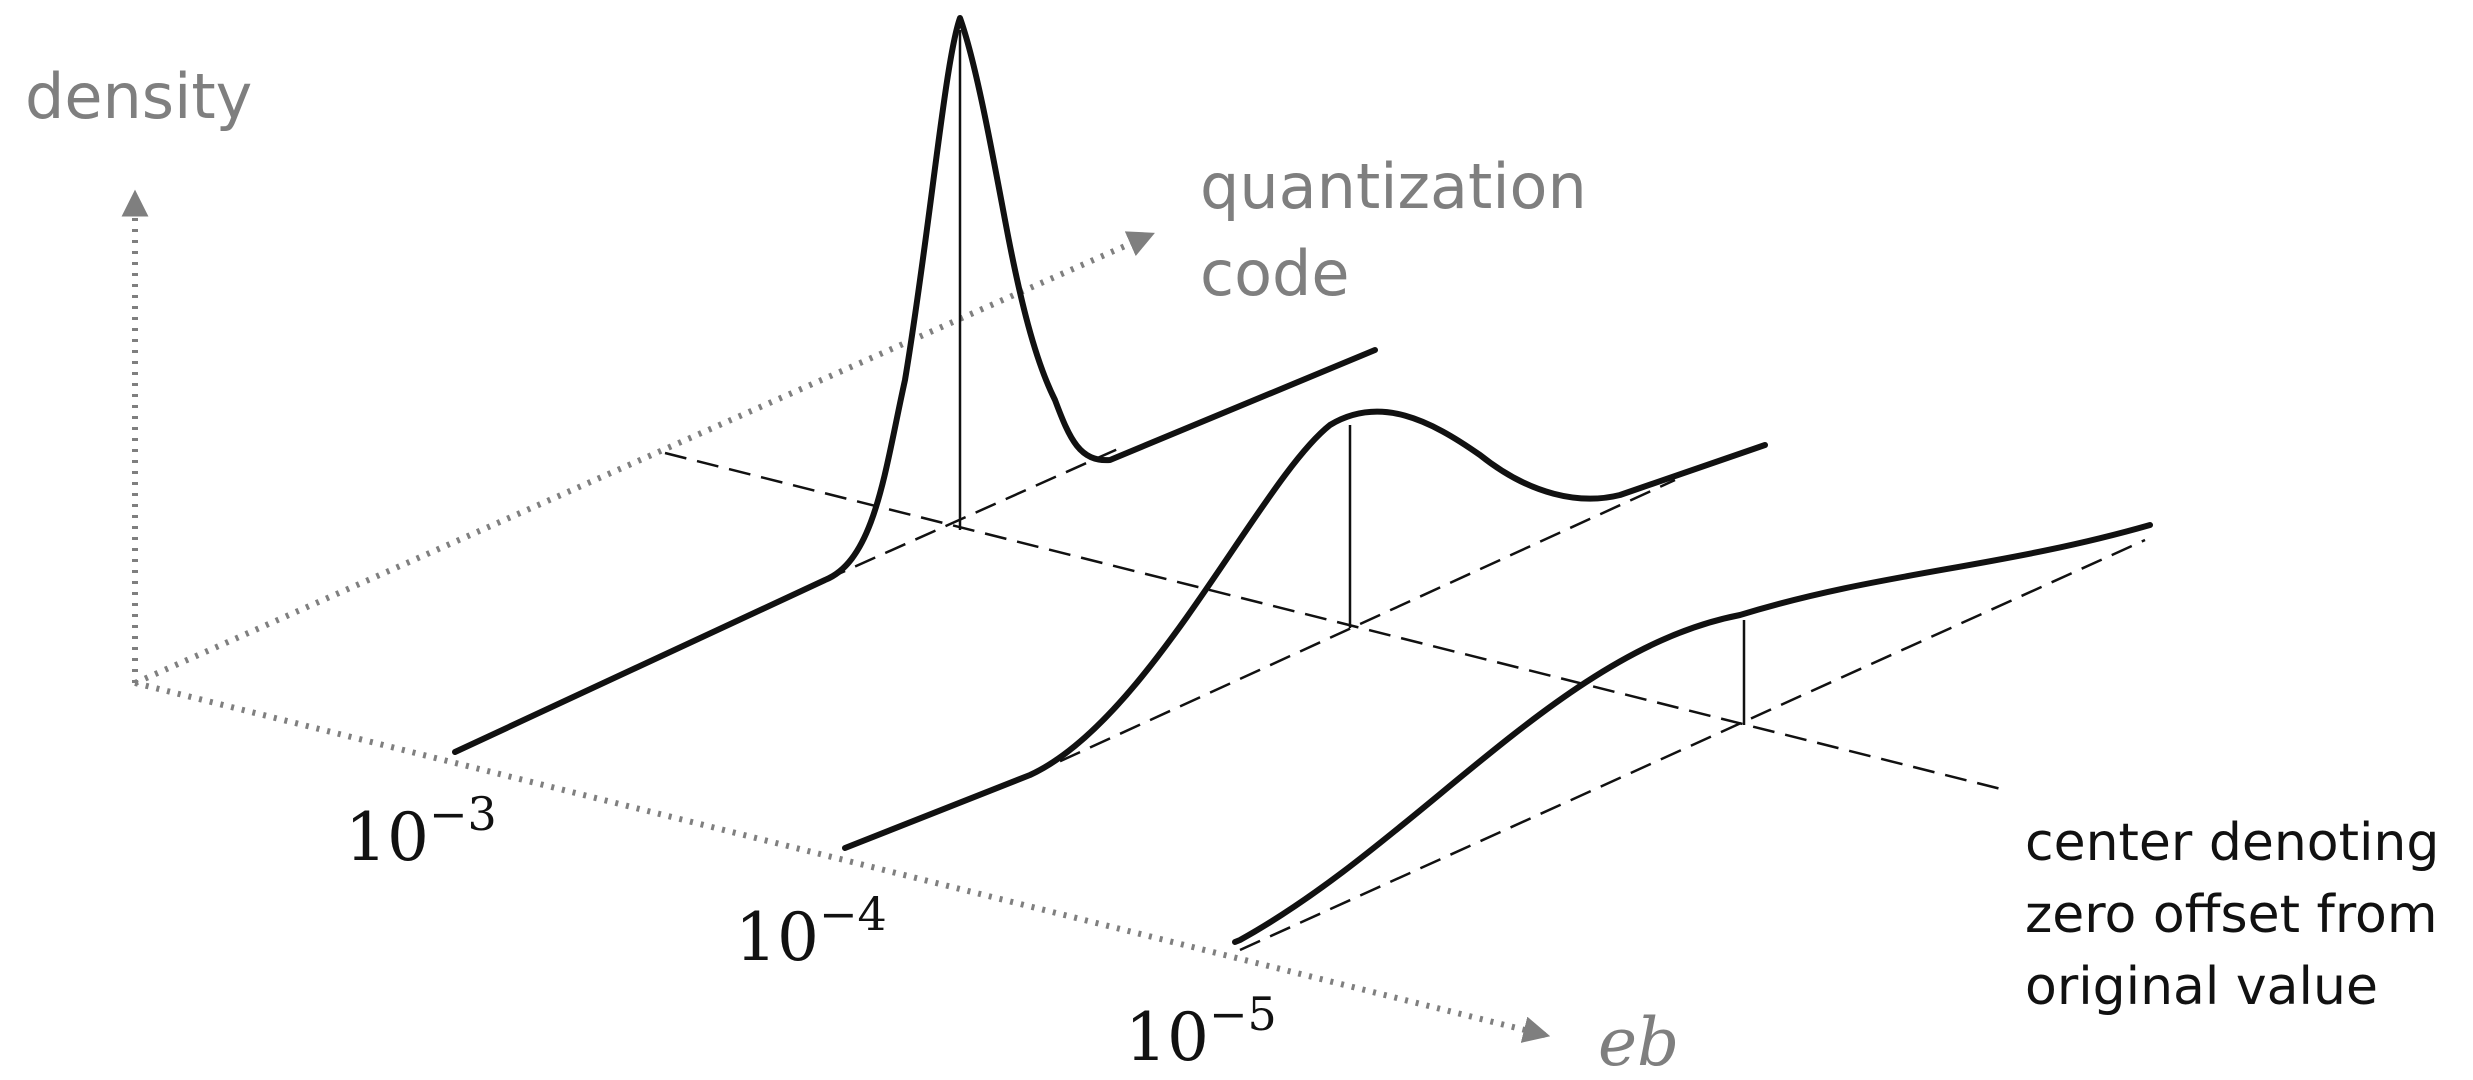 The width and height of the screenshot is (2473, 1080). I want to click on annotation-line-1: center denoting, so click(2232, 843).